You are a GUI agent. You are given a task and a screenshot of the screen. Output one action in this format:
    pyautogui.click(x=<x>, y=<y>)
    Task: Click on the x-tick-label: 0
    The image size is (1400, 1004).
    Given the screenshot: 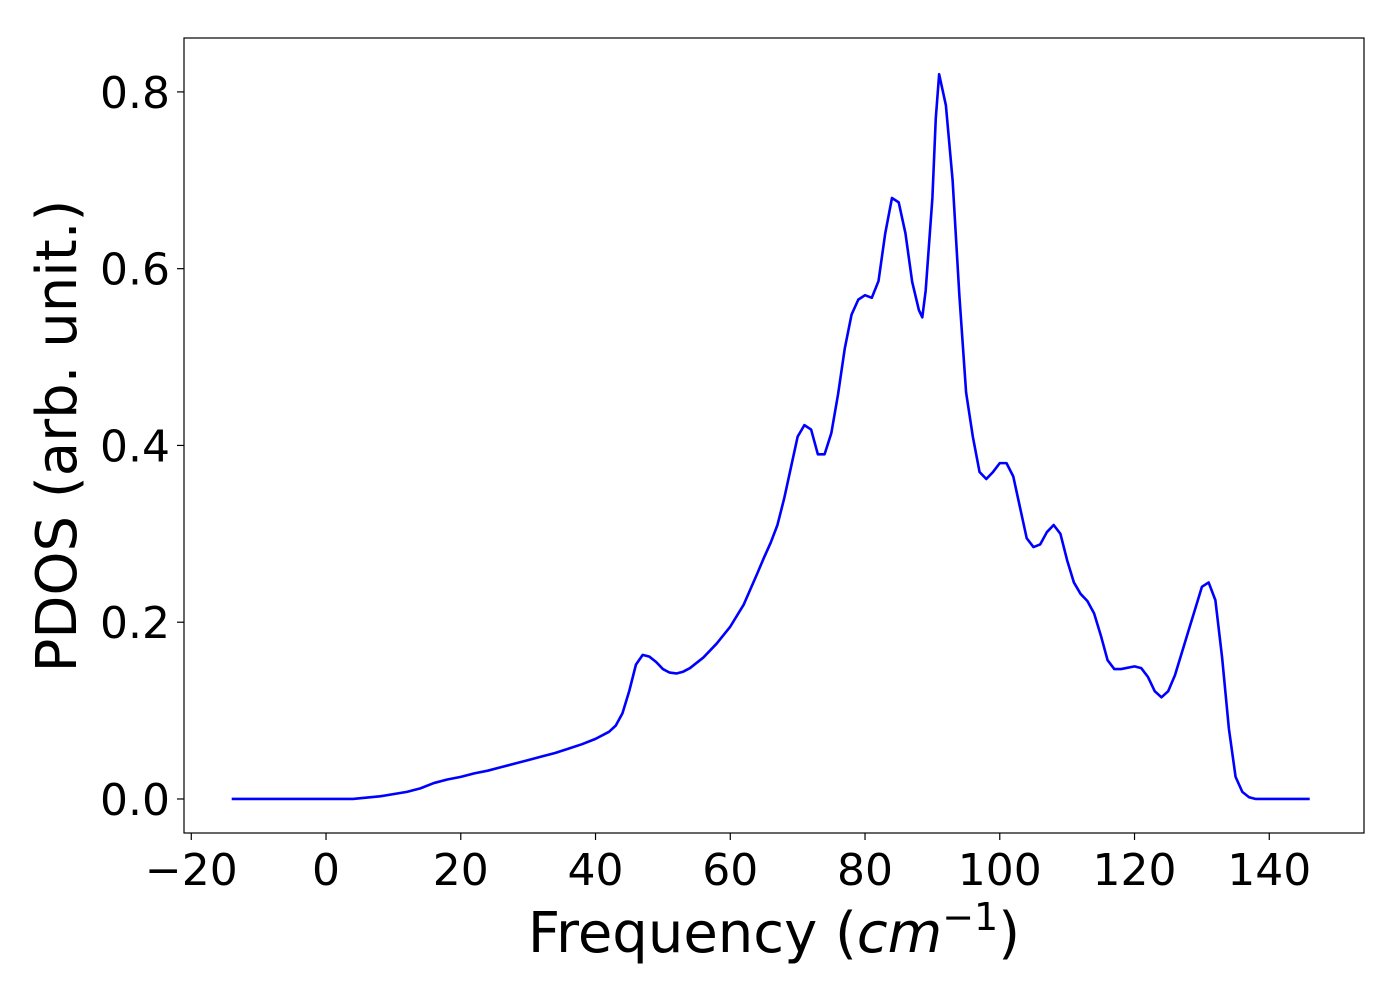 What is the action you would take?
    pyautogui.click(x=326, y=870)
    